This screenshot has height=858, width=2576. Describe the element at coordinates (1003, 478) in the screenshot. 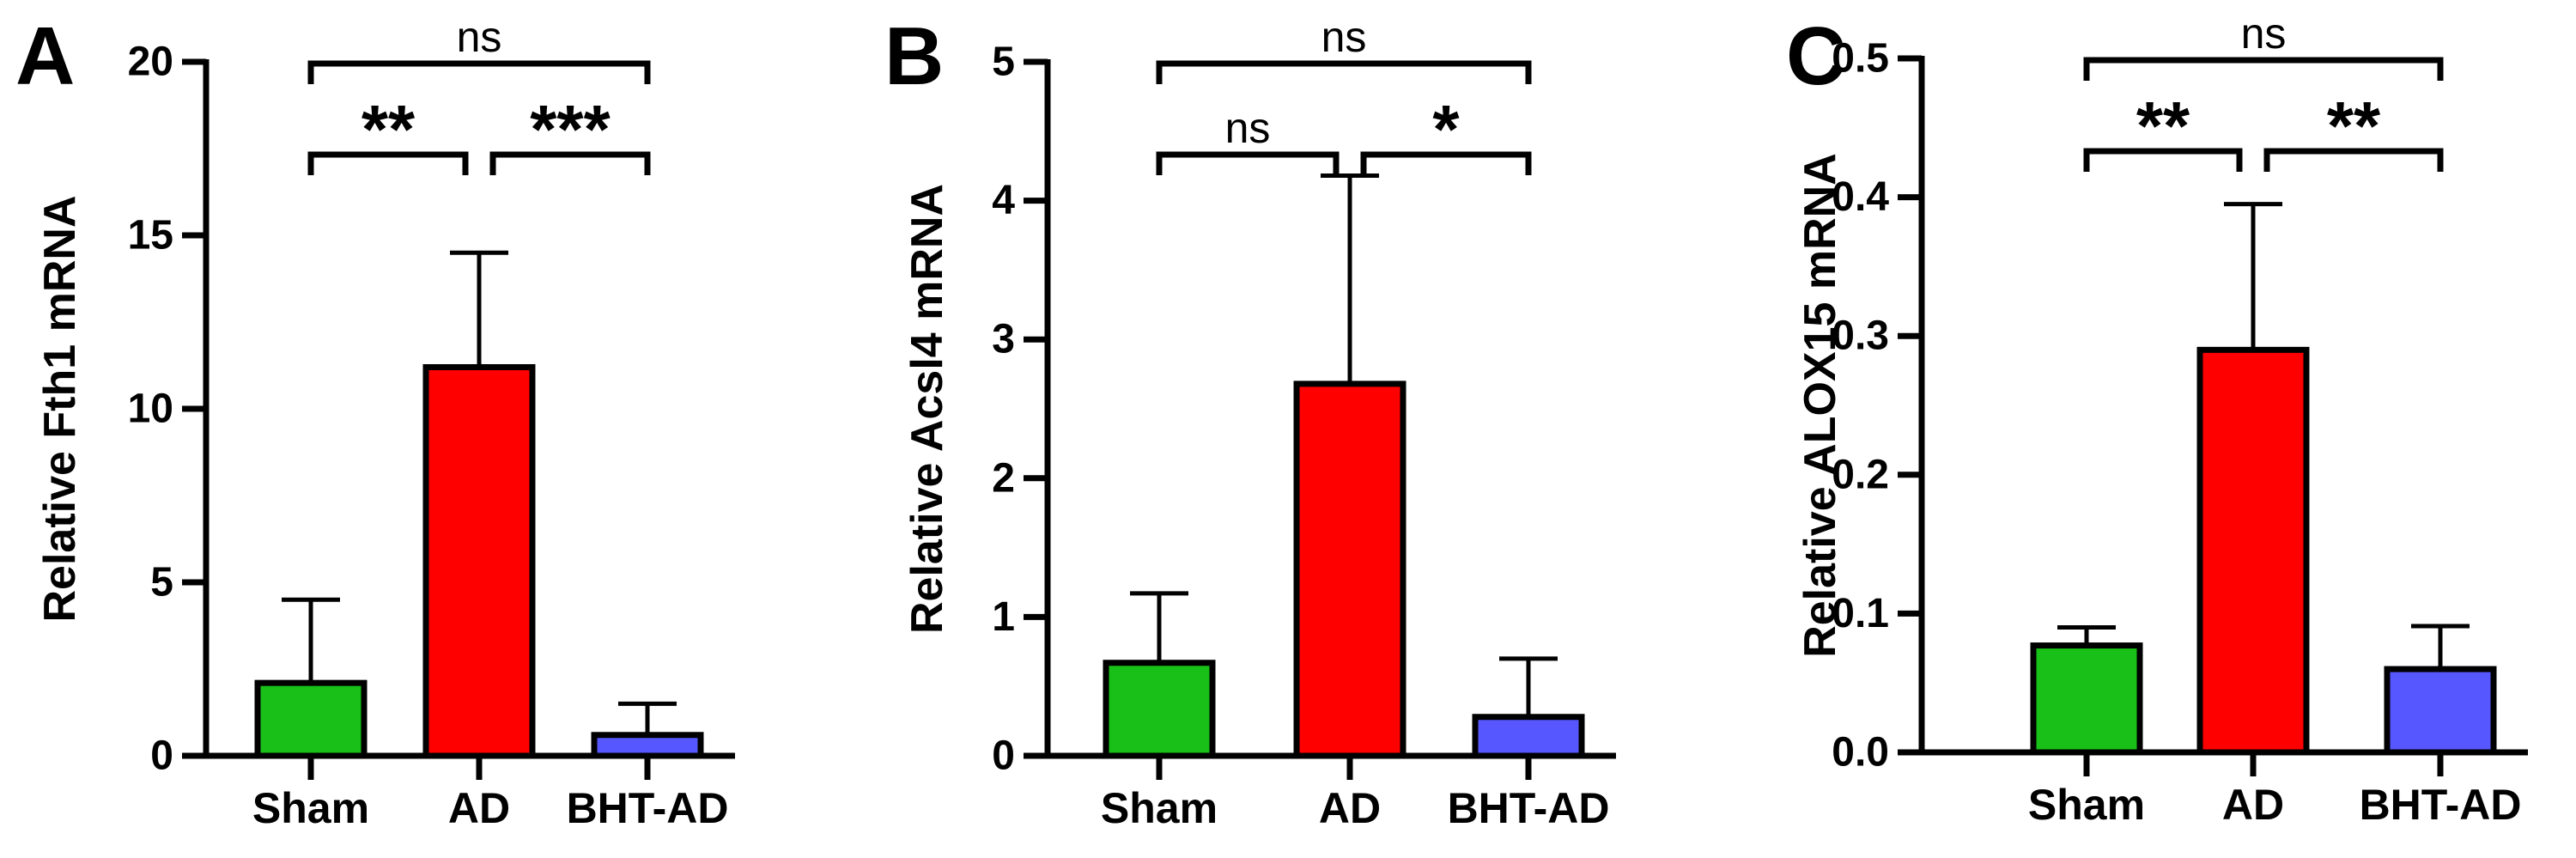

I see `y-tick-label: 2` at that location.